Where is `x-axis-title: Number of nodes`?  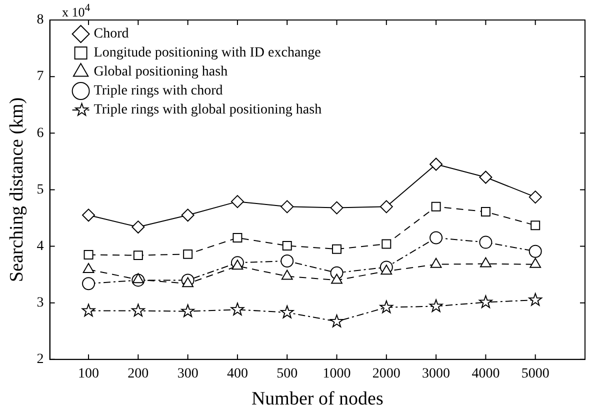
x-axis-title: Number of nodes is located at coordinates (317, 399).